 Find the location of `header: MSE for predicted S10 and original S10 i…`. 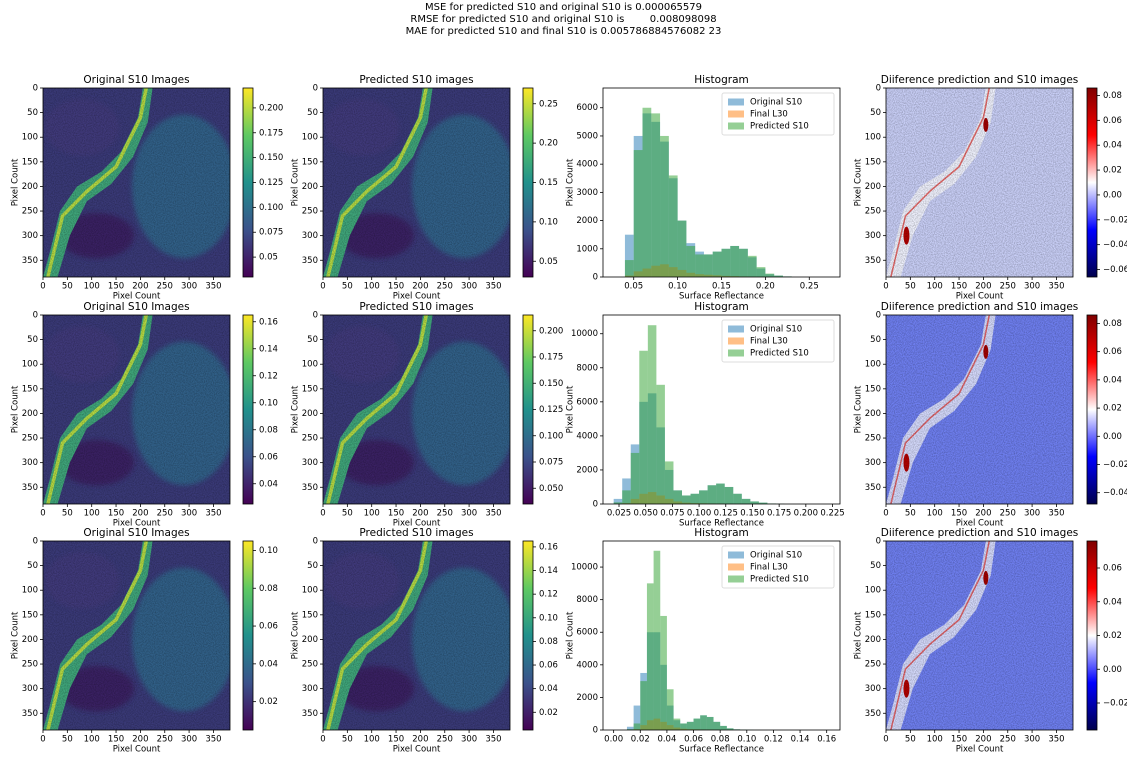

header: MSE for predicted S10 and original S10 i… is located at coordinates (563, 20).